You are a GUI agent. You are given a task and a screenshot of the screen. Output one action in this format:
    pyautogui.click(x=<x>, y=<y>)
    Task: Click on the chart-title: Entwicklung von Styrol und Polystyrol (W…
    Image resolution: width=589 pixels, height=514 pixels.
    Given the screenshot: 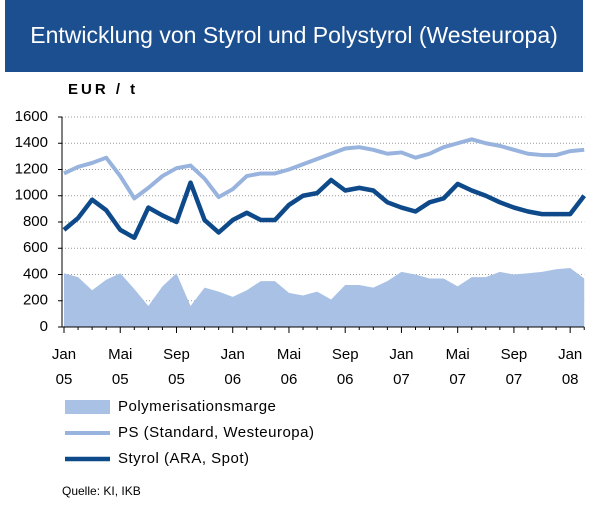 What is the action you would take?
    pyautogui.click(x=294, y=35)
    